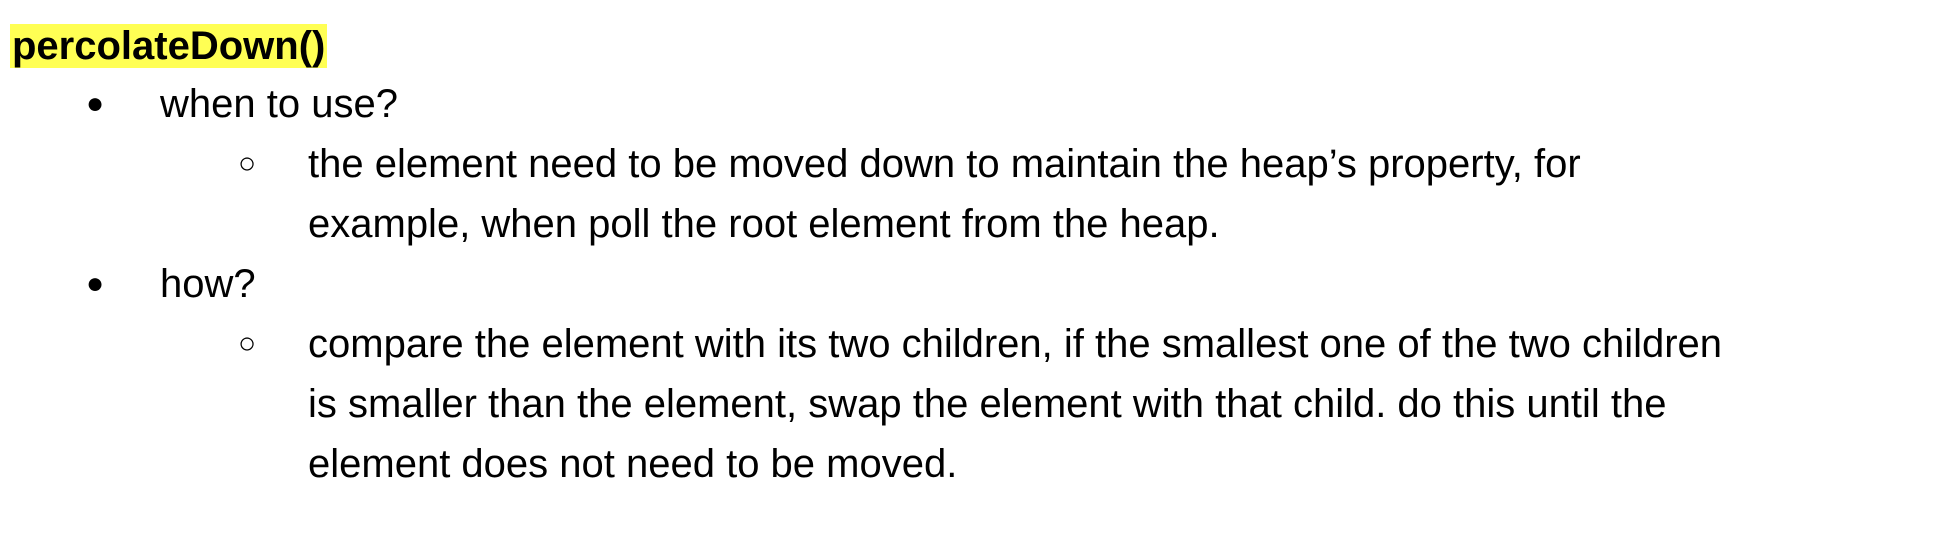 The image size is (1956, 540). Describe the element at coordinates (633, 464) in the screenshot. I see `sub-item-line: element does not need to be moved.` at that location.